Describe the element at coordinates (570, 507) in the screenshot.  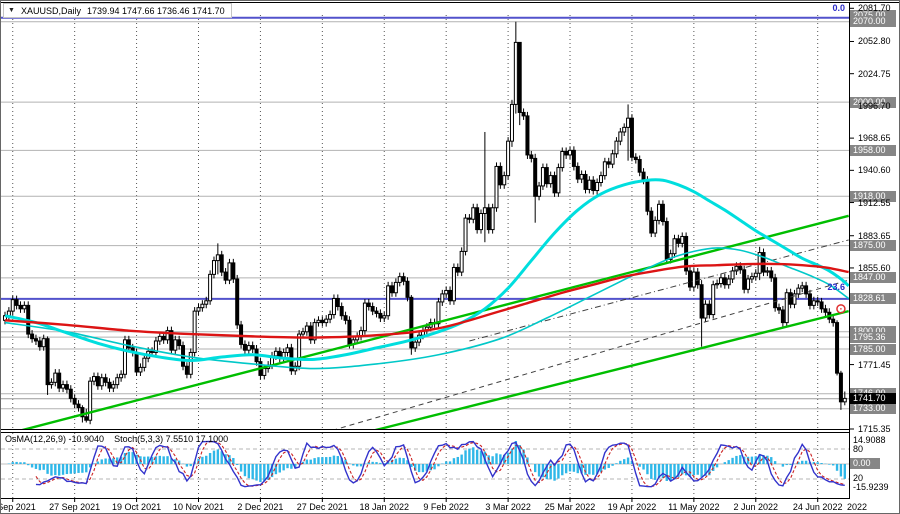
I see `date-tick-label: 25 Mar 2022` at that location.